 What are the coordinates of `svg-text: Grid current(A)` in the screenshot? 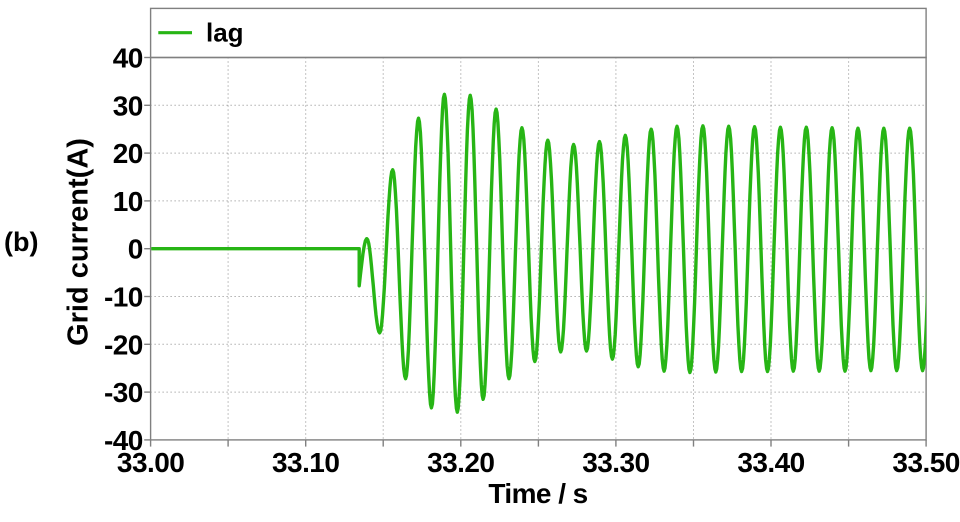 It's located at (79, 242).